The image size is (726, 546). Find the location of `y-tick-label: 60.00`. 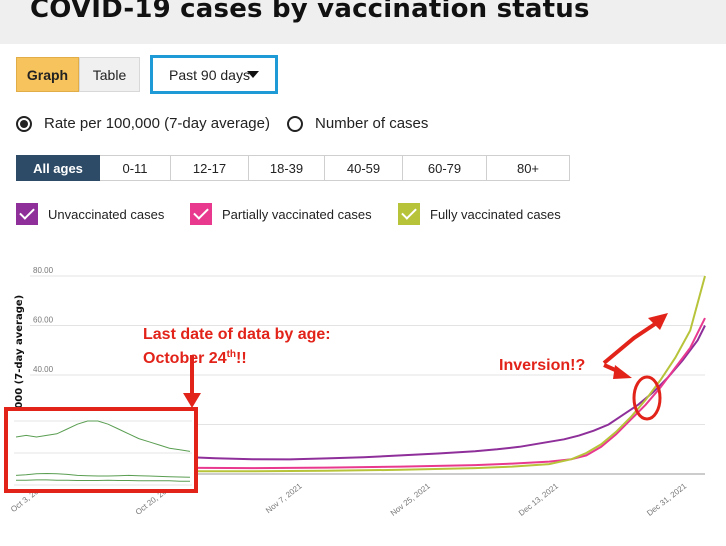

y-tick-label: 60.00 is located at coordinates (43, 320).